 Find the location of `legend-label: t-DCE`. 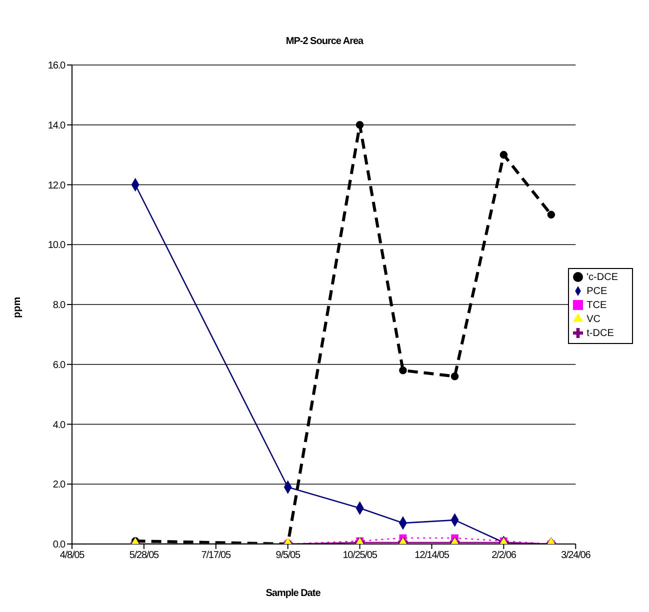

legend-label: t-DCE is located at coordinates (600, 333).